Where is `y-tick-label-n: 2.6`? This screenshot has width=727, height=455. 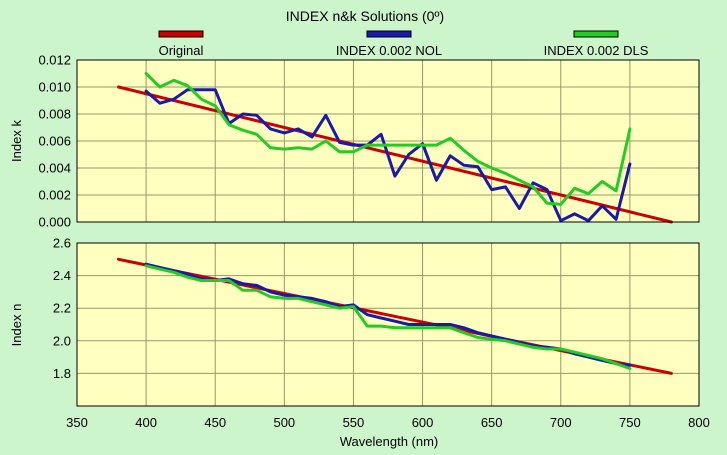 y-tick-label-n: 2.6 is located at coordinates (62, 243).